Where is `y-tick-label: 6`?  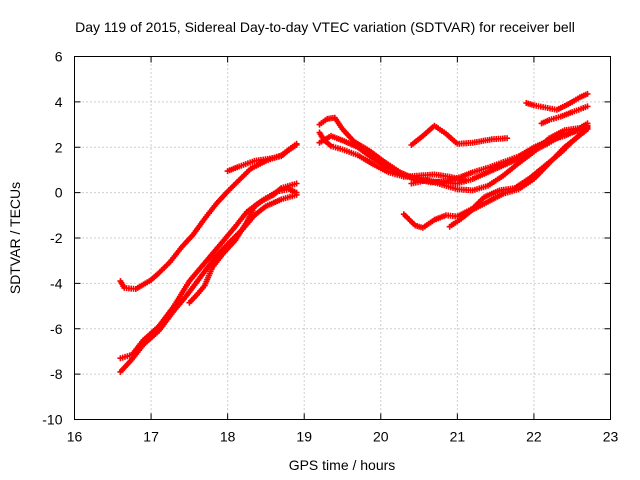
y-tick-label: 6 is located at coordinates (59, 57).